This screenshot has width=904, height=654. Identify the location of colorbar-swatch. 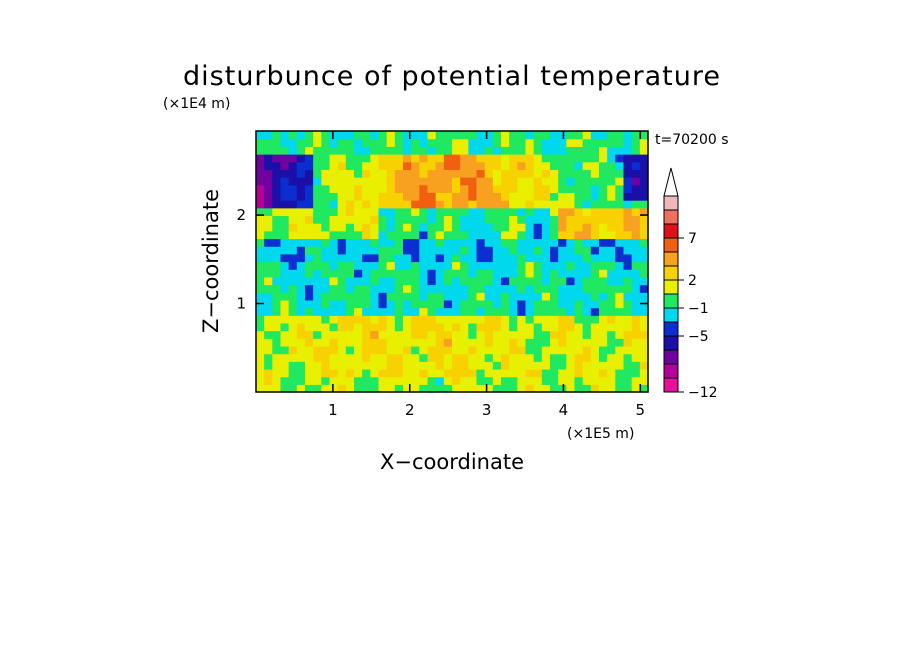
(671, 287).